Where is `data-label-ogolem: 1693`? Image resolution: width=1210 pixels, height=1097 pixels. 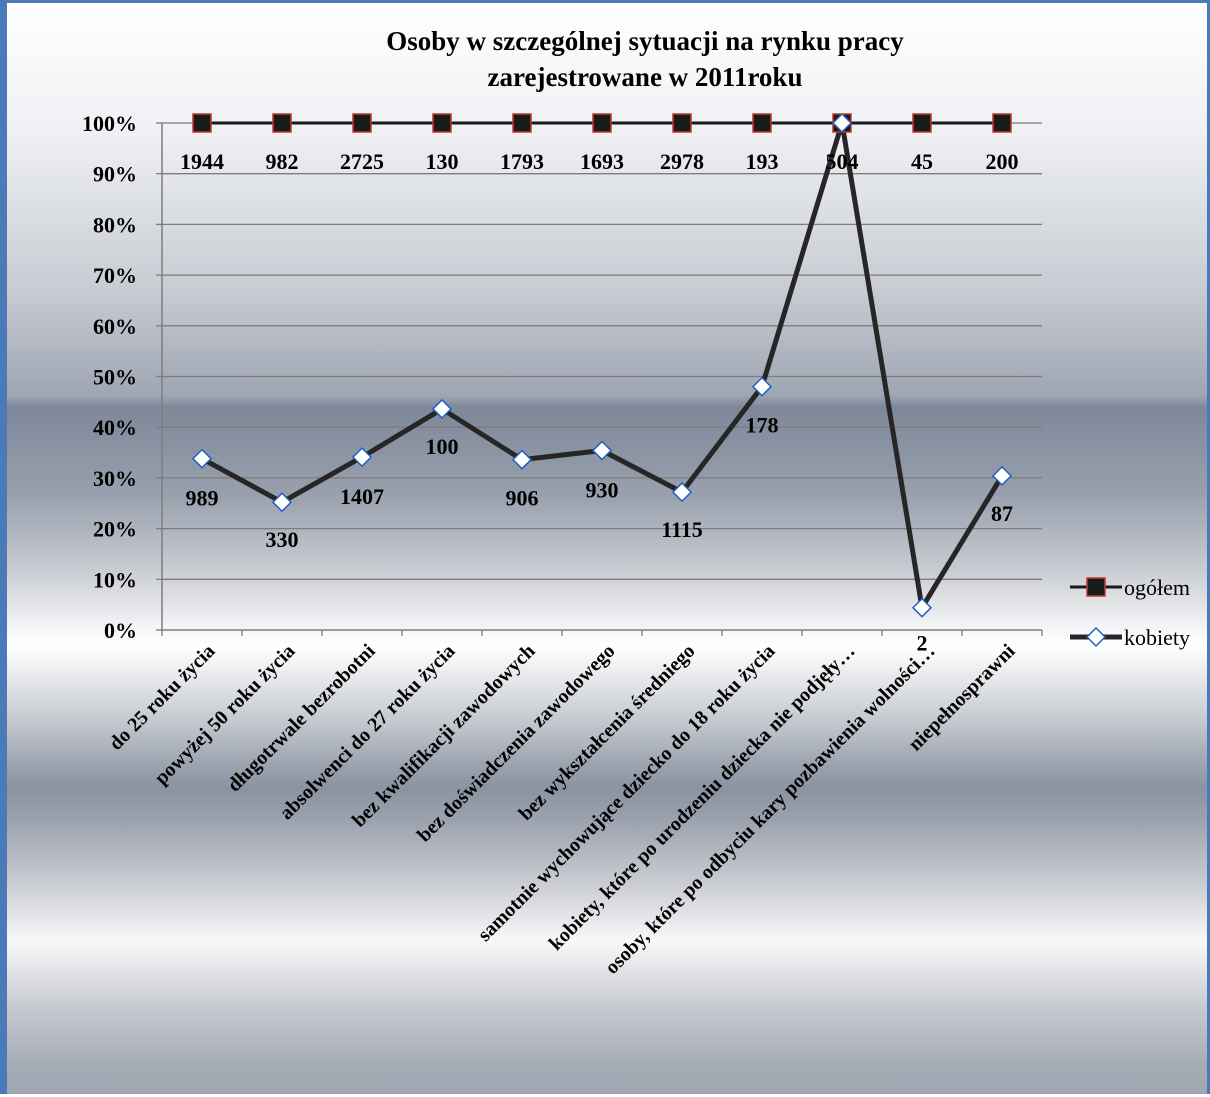
data-label-ogolem: 1693 is located at coordinates (602, 161).